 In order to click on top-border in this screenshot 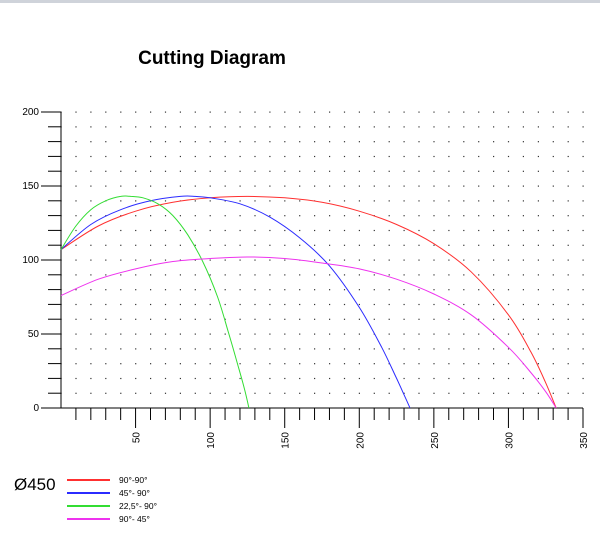, I will do `click(300, 1)`.